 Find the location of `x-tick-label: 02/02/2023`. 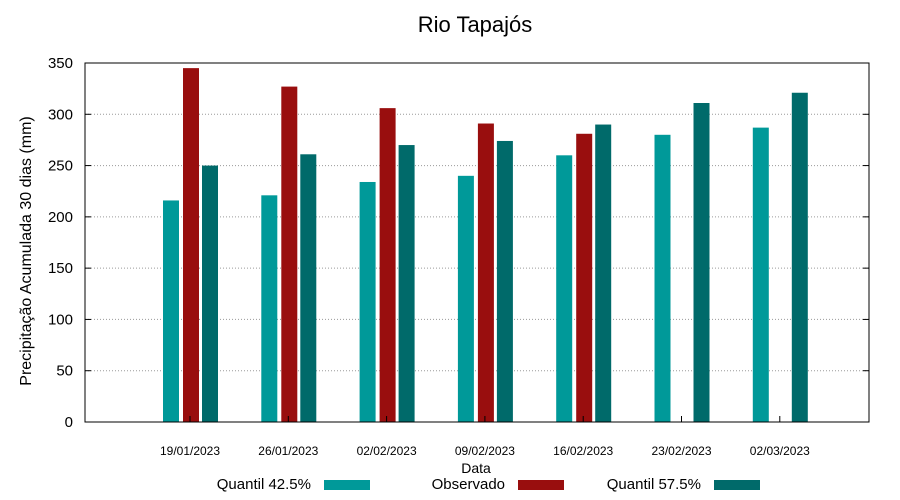

x-tick-label: 02/02/2023 is located at coordinates (387, 451).